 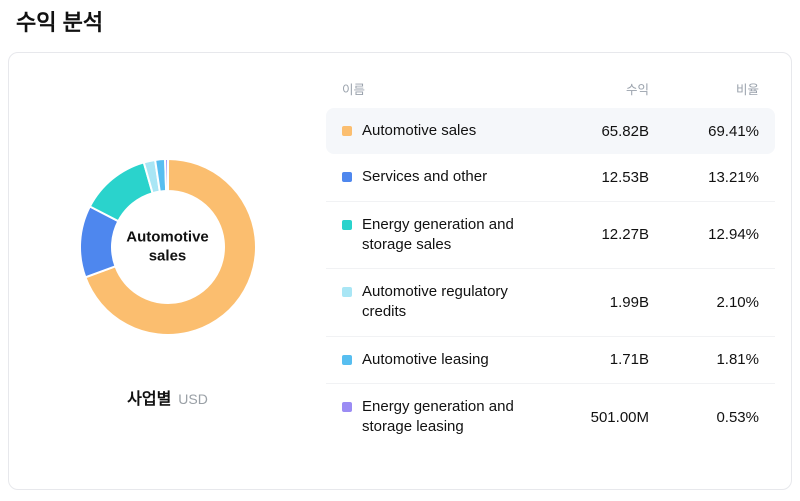 I want to click on table-row: Automotive sales 65.82B 69.41%, so click(x=550, y=131).